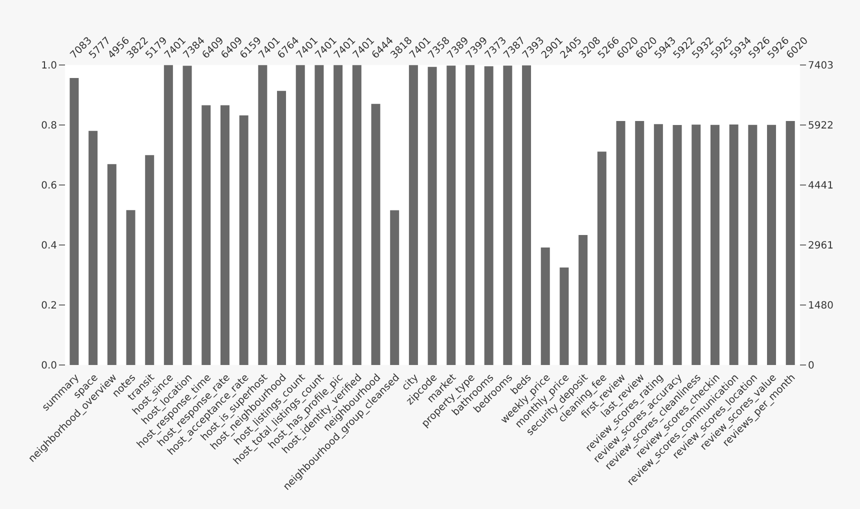 This screenshot has height=509, width=860. I want to click on y-tick-label: 0.4, so click(49, 246).